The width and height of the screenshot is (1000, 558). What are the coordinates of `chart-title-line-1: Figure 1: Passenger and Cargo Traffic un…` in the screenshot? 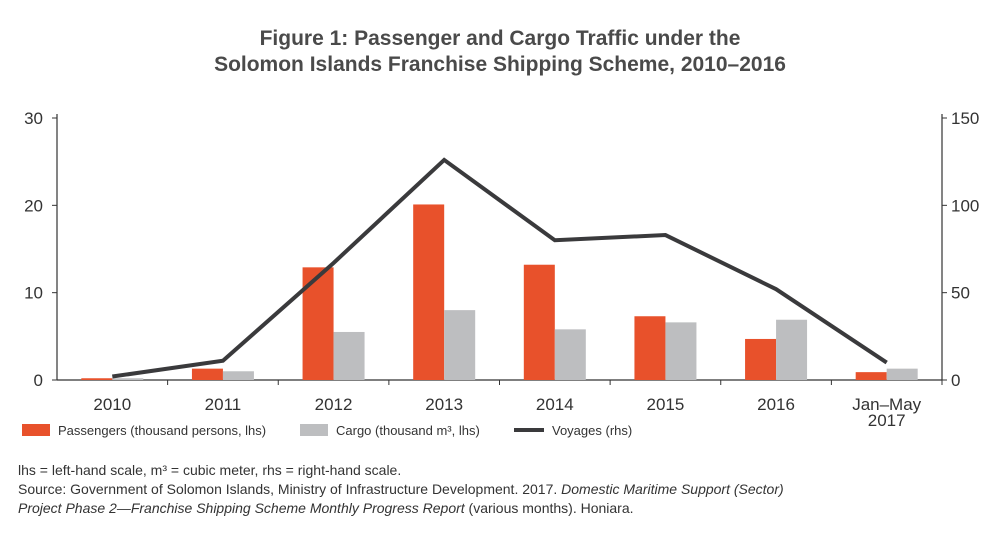 It's located at (500, 38).